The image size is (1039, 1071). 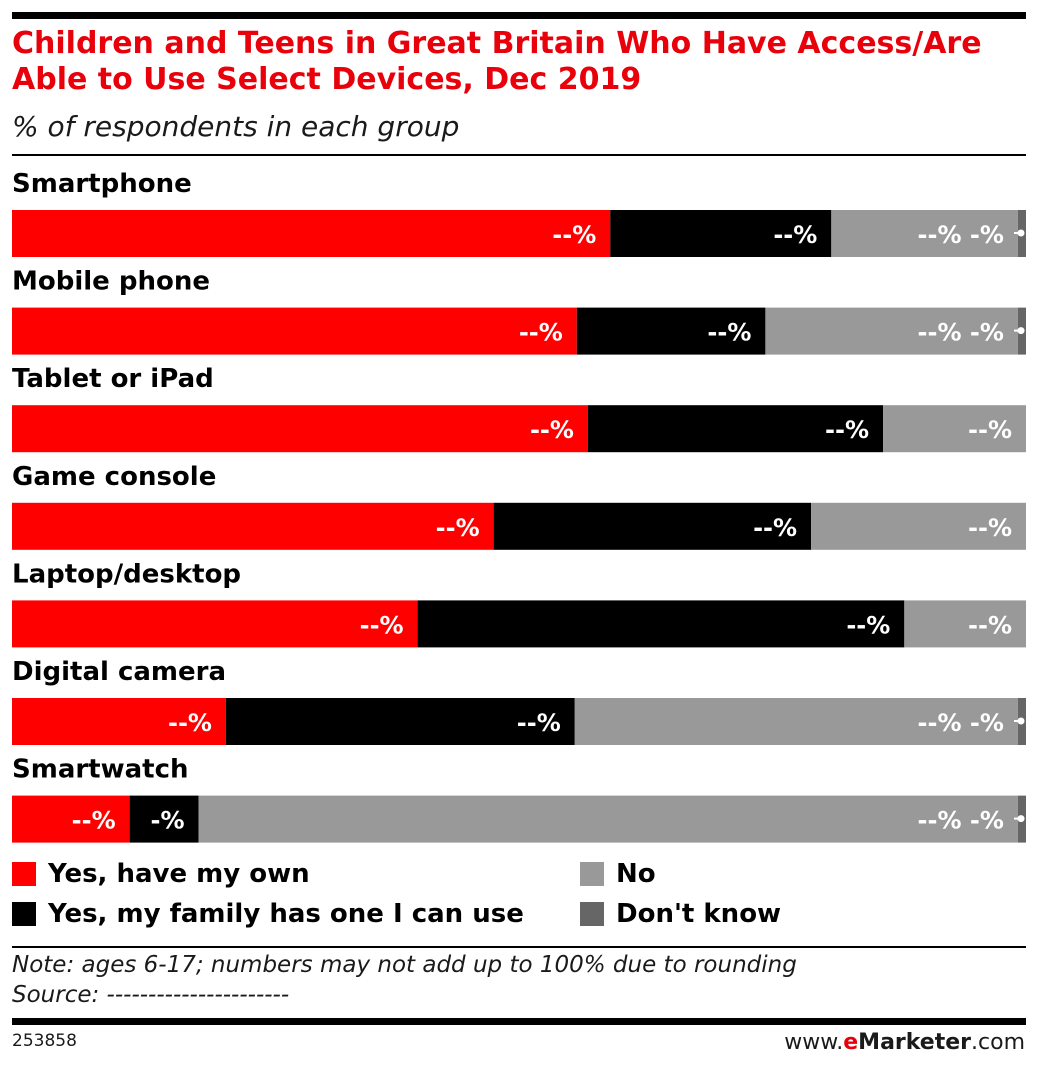 What do you see at coordinates (552, 430) in the screenshot?
I see `data-label-tablet-or-ipad-series-0: --%` at bounding box center [552, 430].